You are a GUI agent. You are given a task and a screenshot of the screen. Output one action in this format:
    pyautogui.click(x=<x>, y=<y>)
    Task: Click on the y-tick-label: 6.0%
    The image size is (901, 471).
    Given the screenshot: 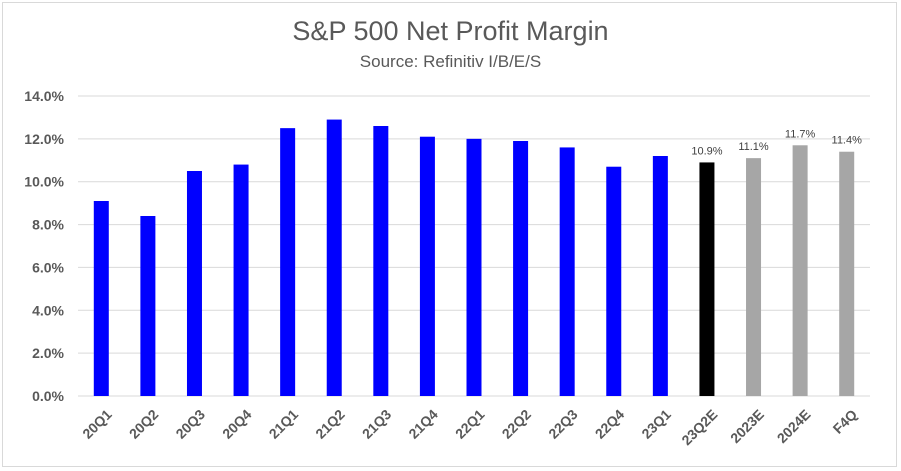 What is the action you would take?
    pyautogui.click(x=48, y=267)
    